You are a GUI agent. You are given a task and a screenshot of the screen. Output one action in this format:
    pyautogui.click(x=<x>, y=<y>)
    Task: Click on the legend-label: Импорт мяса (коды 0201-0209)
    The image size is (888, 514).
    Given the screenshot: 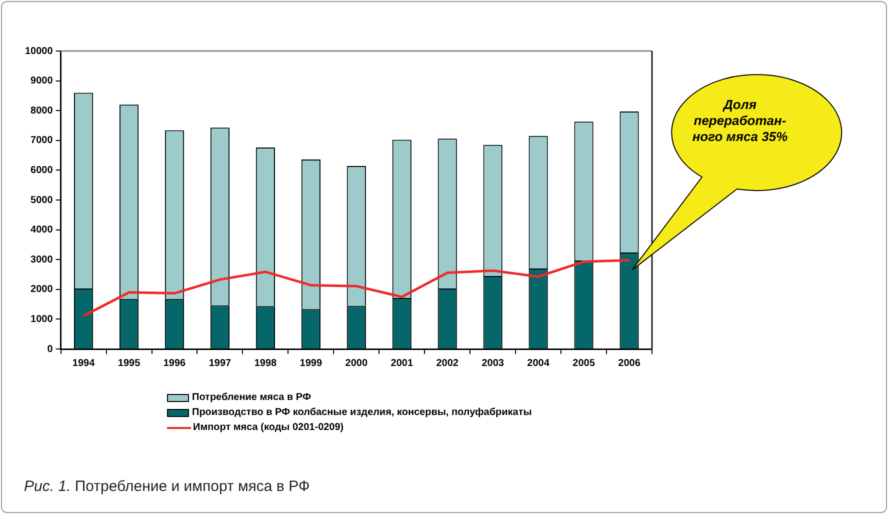 What is the action you would take?
    pyautogui.click(x=268, y=427)
    